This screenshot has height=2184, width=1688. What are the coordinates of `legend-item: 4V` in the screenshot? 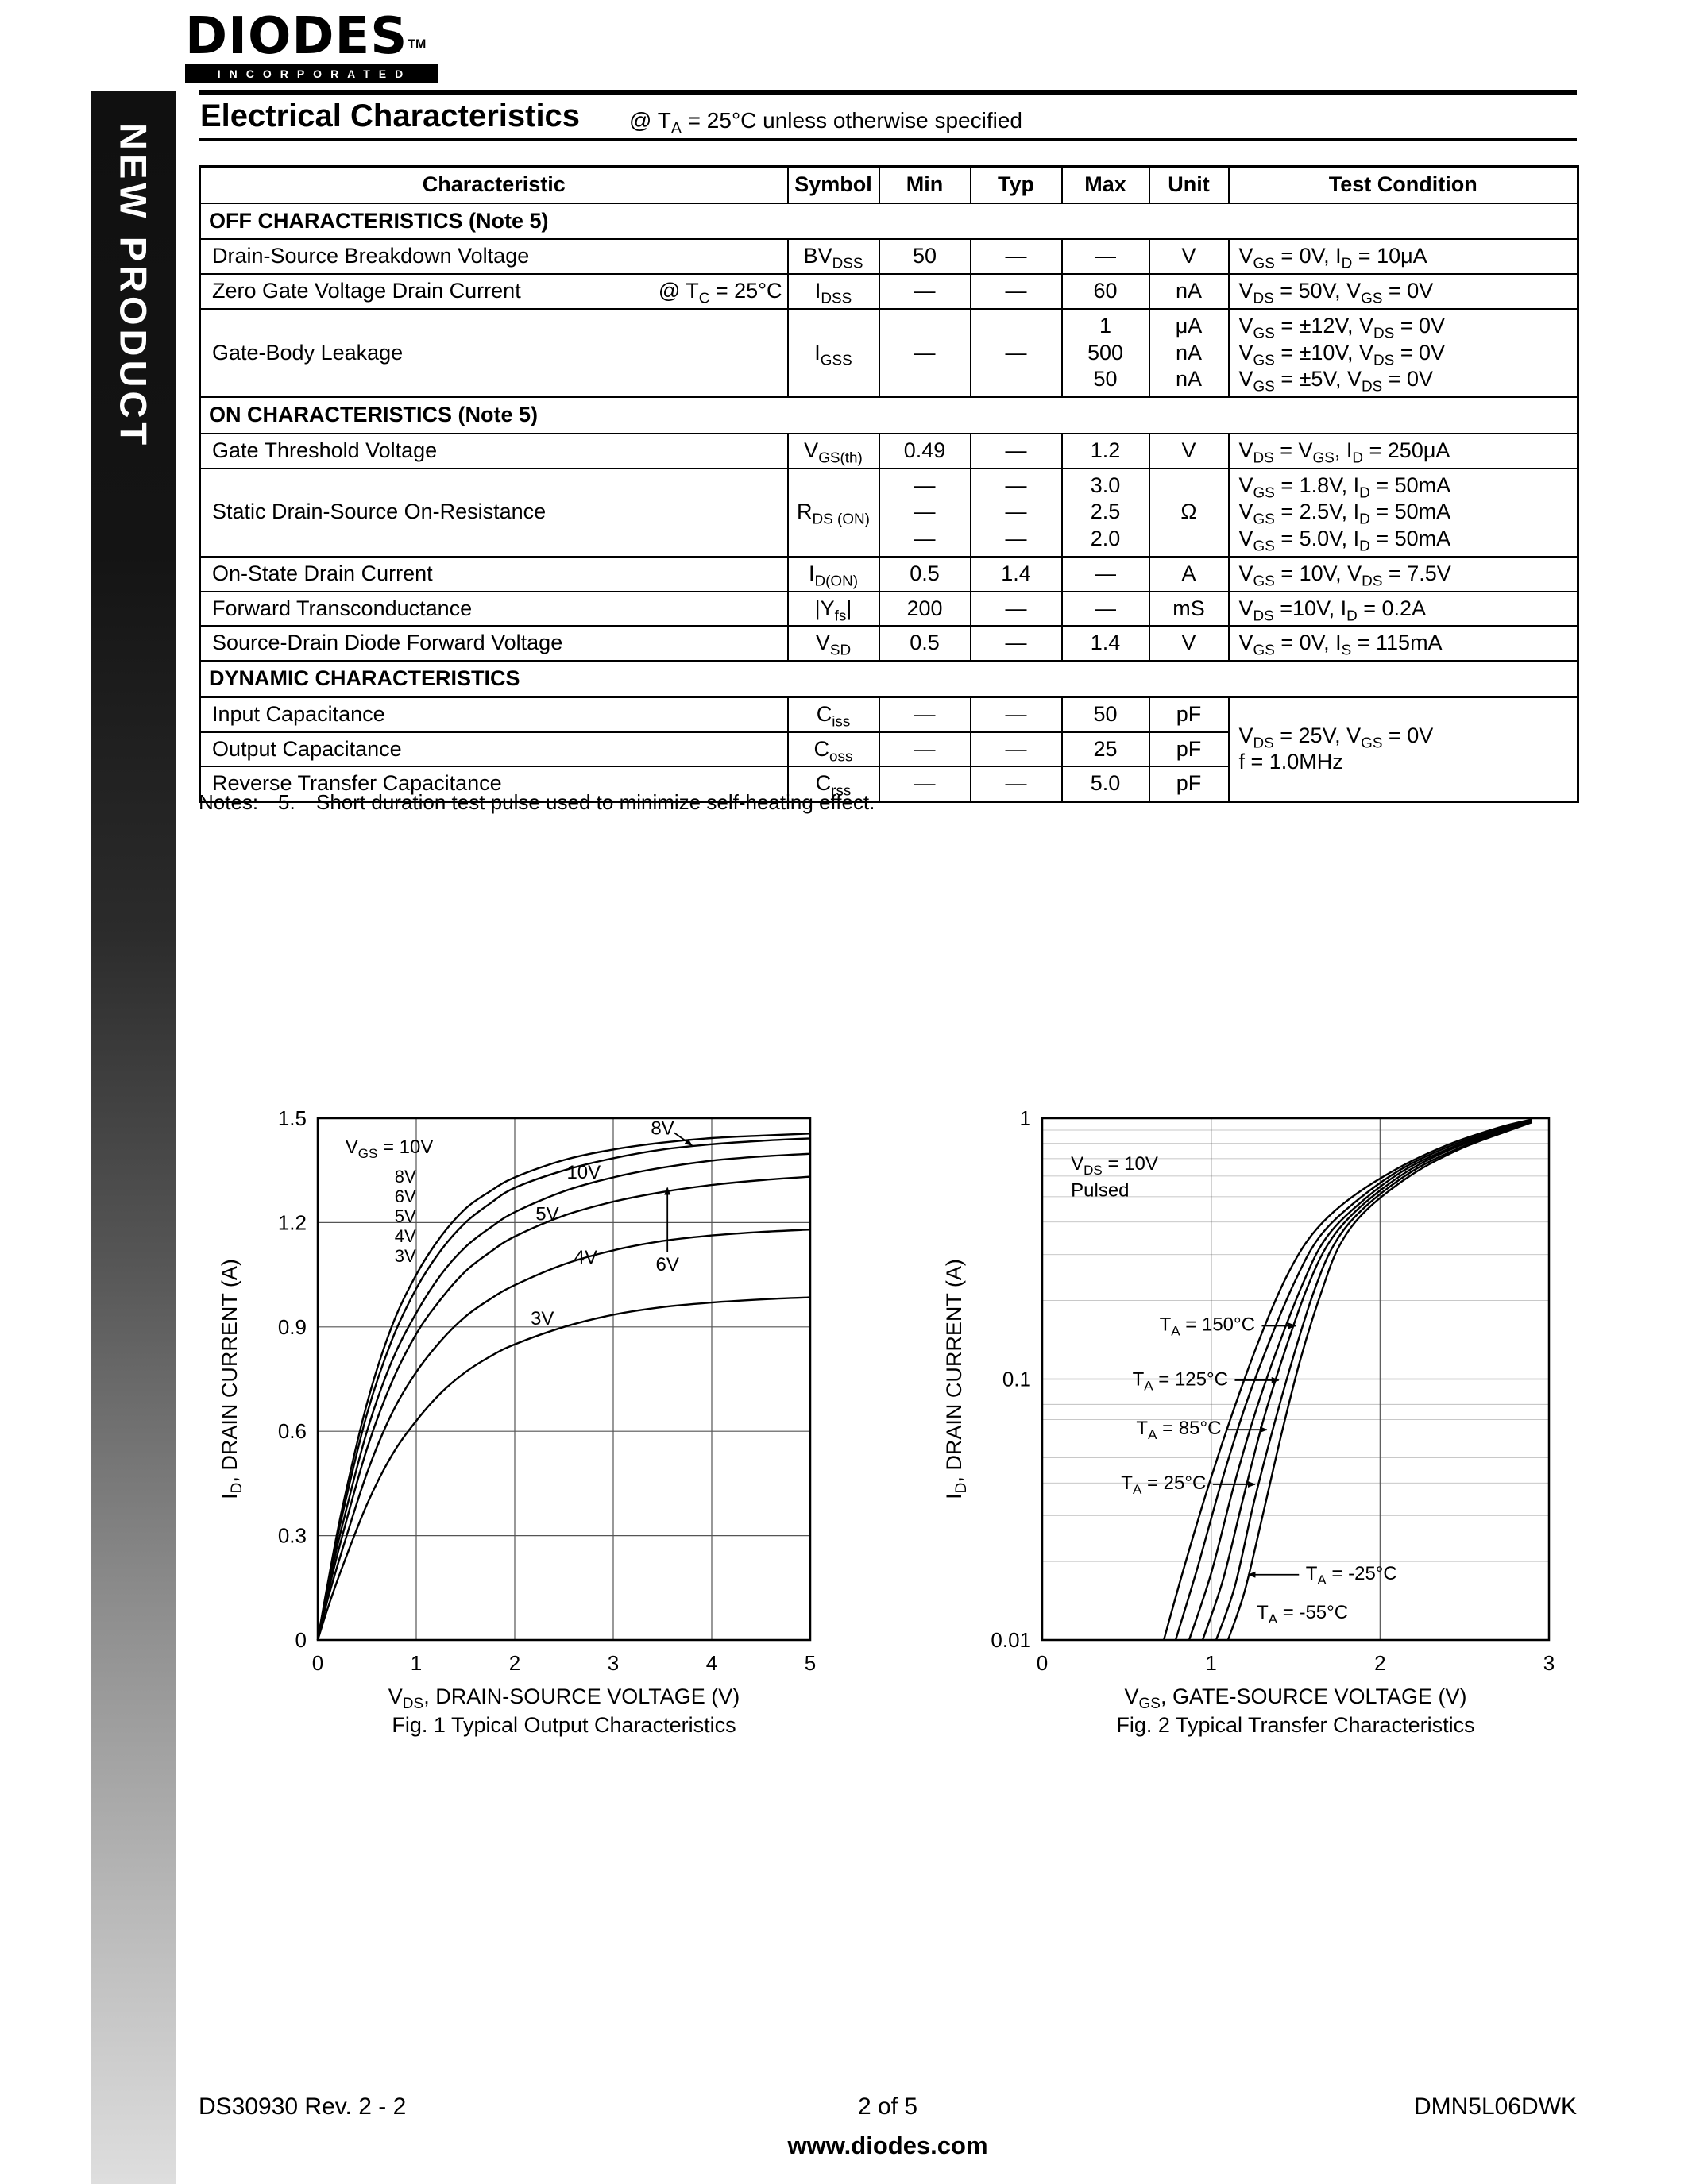 It's located at (406, 1236).